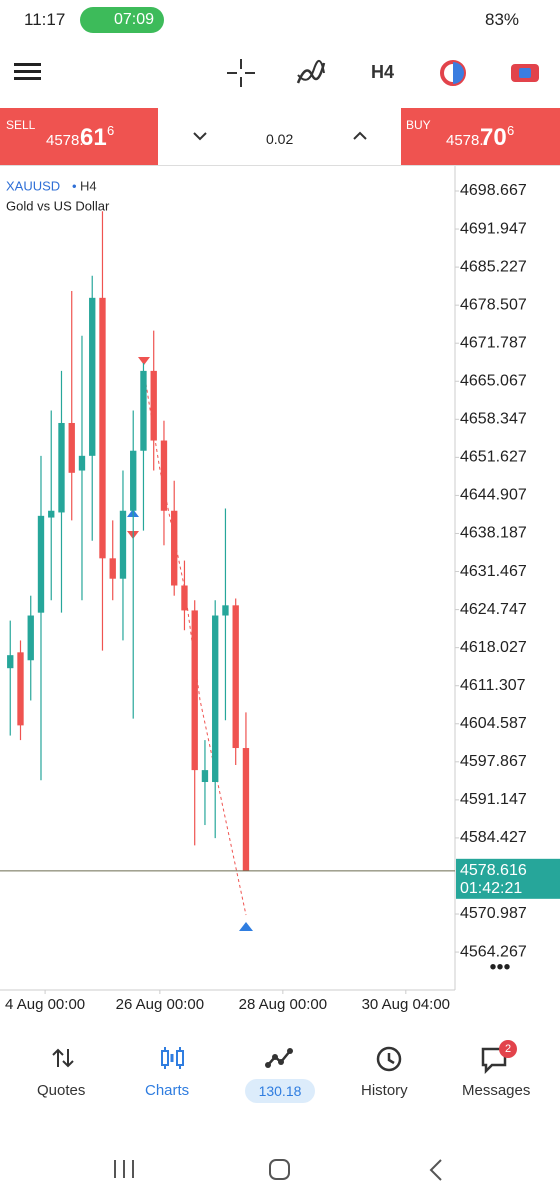  What do you see at coordinates (493, 533) in the screenshot?
I see `y-tick-label: 4638.187` at bounding box center [493, 533].